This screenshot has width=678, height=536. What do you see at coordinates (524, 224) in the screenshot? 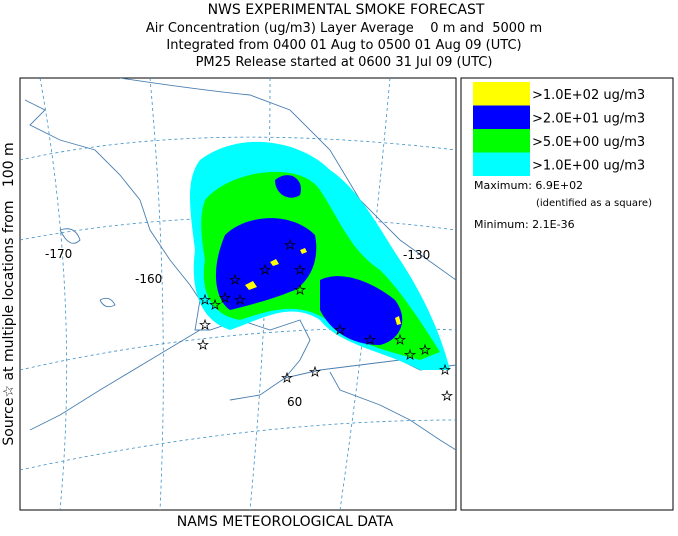
I see `minimum: Minimum: 2.1E-36` at bounding box center [524, 224].